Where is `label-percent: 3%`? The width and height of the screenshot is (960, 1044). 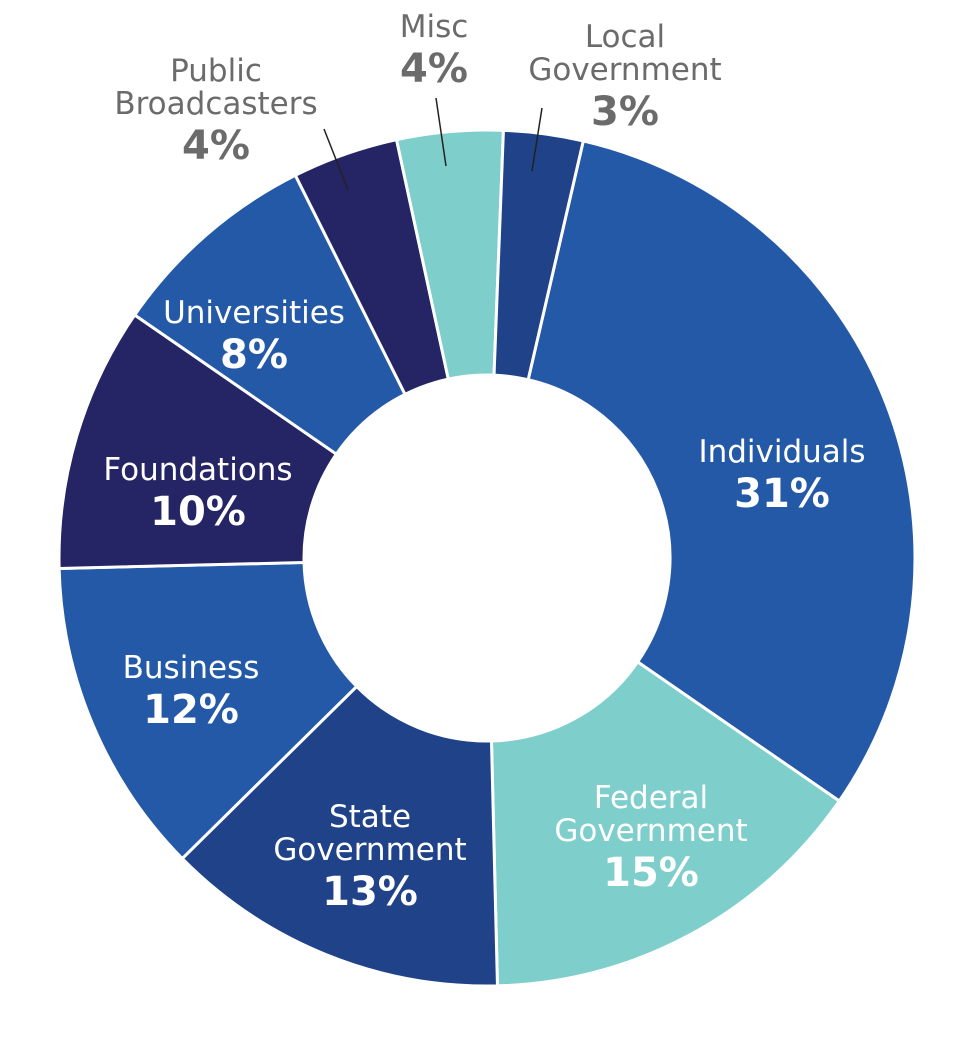
label-percent: 3% is located at coordinates (625, 112).